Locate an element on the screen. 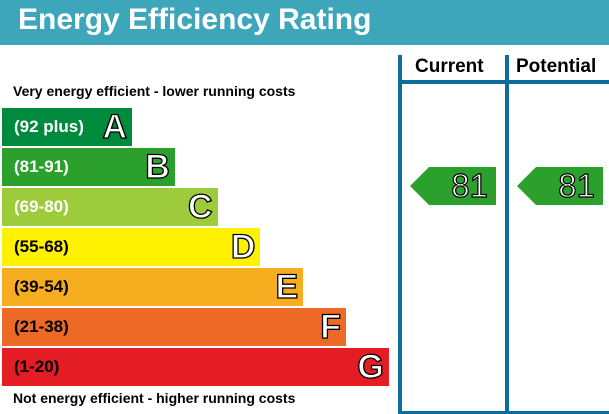 This screenshot has height=414, width=609. band-letter: D is located at coordinates (243, 246).